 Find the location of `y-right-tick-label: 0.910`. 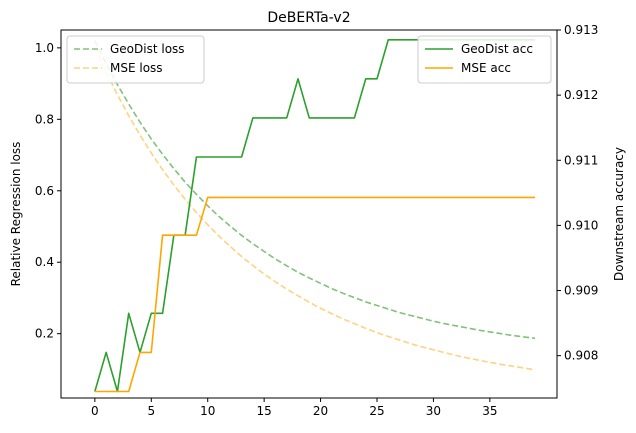

y-right-tick-label: 0.910 is located at coordinates (581, 225).